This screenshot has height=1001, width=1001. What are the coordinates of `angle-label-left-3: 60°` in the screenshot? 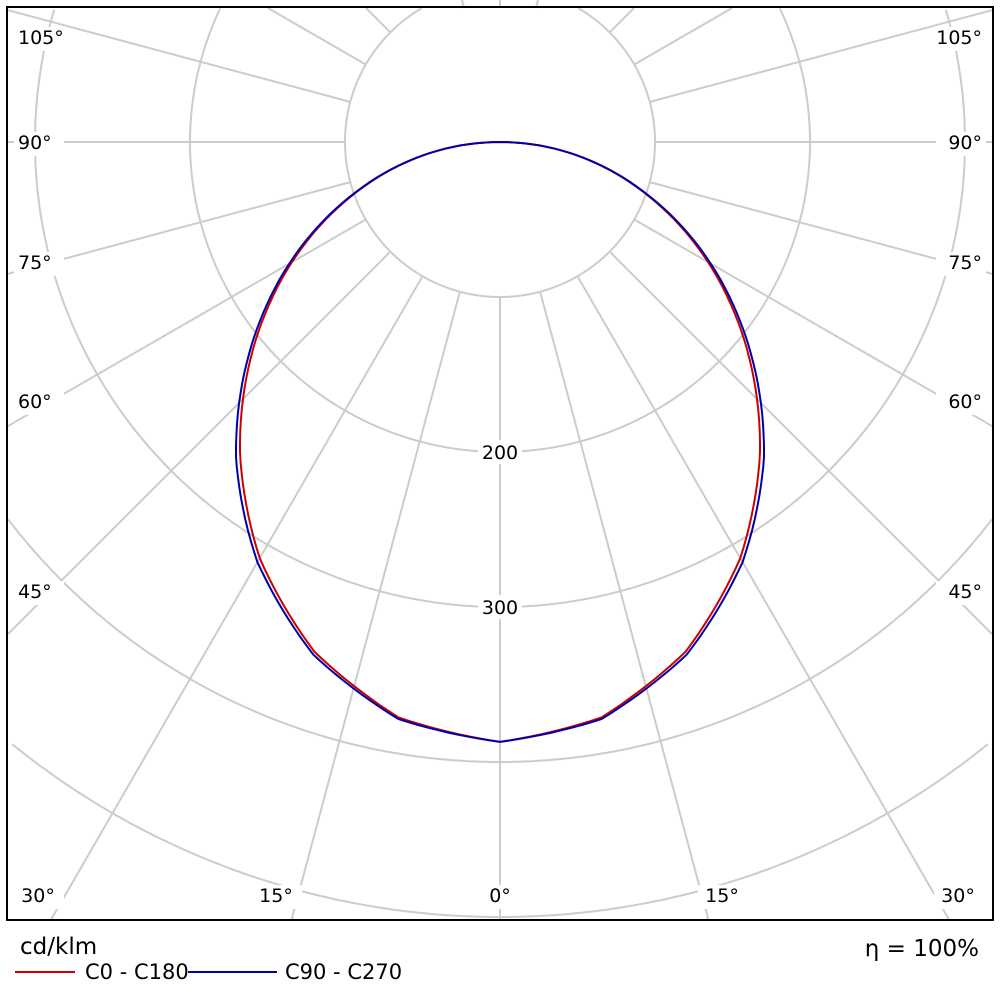 It's located at (35, 402).